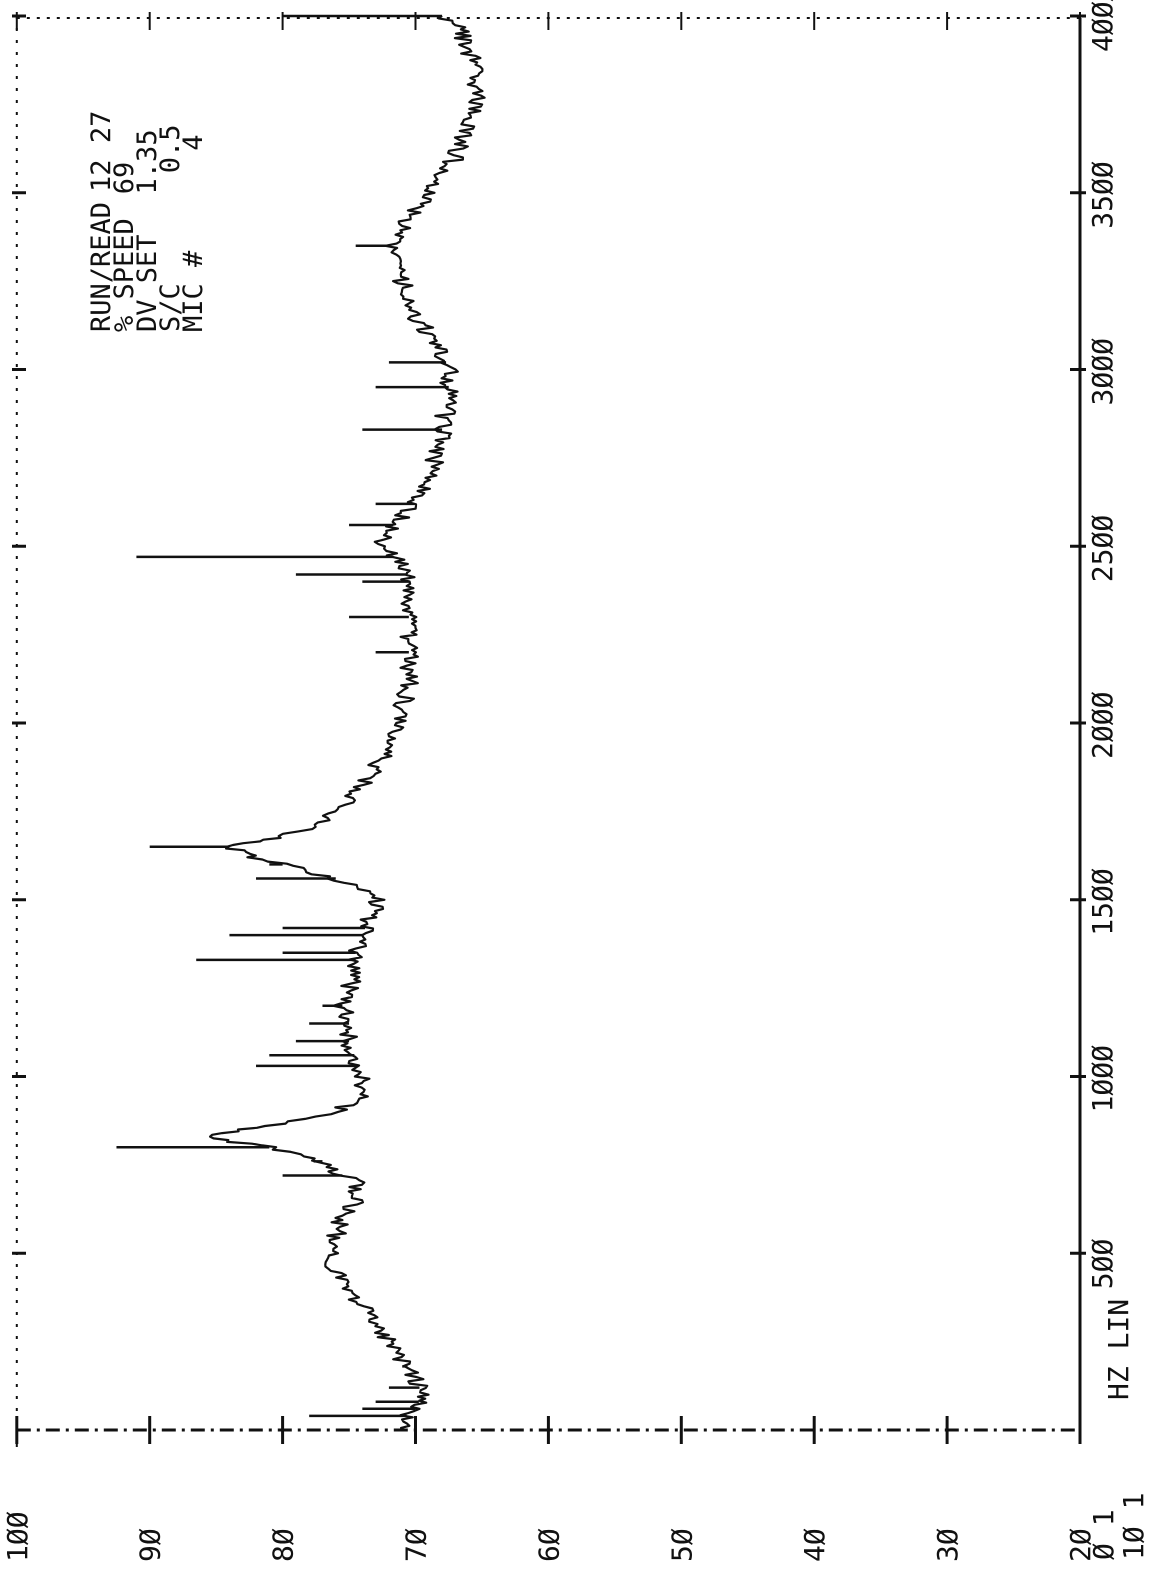  I want to click on y-tick-label-group: 7Ø, so click(416, 1545).